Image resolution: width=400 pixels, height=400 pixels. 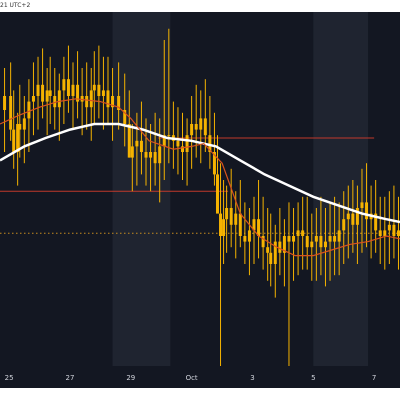 I want to click on x-axis: 25 27 29 Oct 3 5 7, so click(x=191, y=378).